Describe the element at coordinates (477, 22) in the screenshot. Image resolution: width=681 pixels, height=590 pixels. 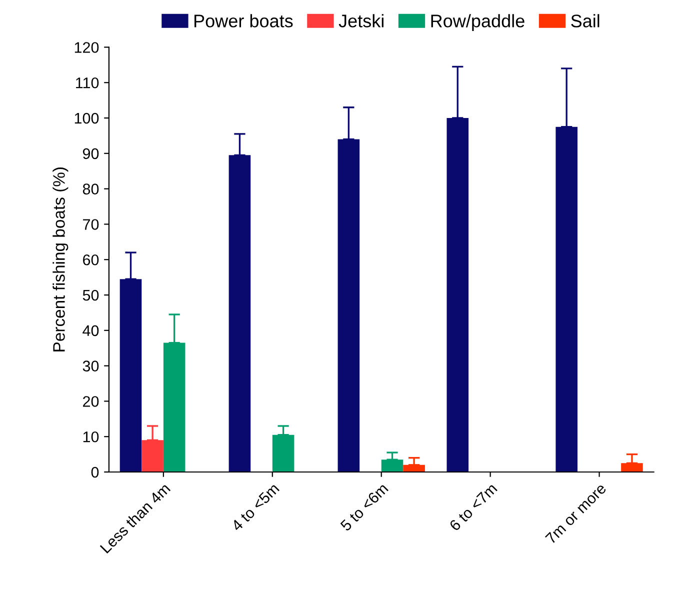
I see `legend-label: Row/paddle` at that location.